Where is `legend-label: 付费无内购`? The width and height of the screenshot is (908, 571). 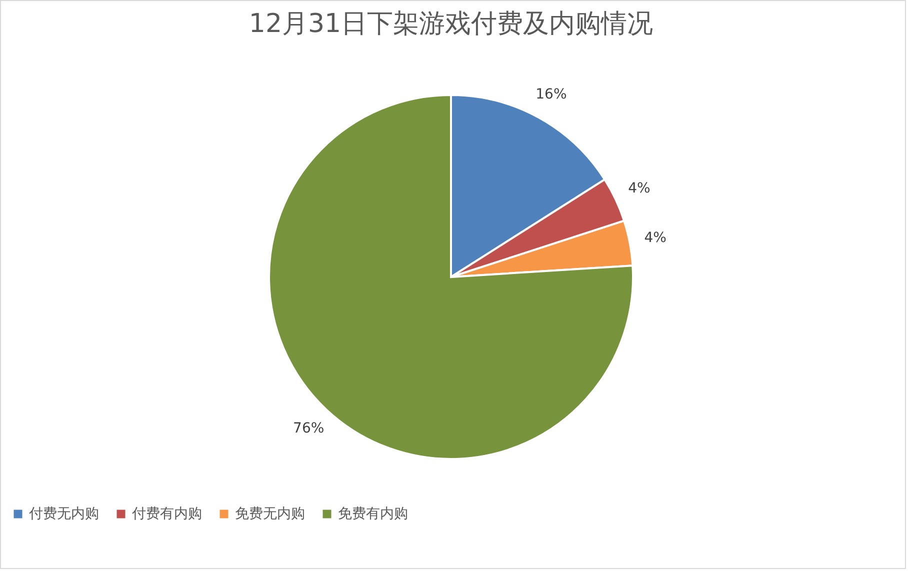
legend-label: 付费无内购 is located at coordinates (63, 514).